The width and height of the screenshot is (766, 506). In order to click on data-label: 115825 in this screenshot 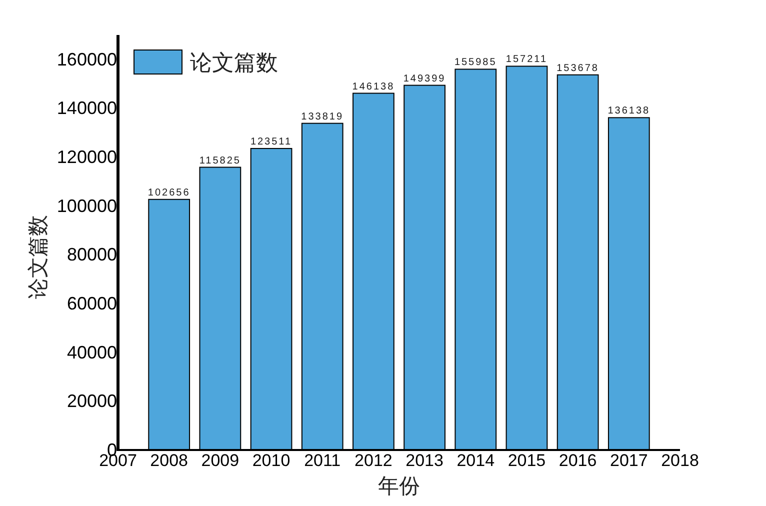, I will do `click(220, 160)`.